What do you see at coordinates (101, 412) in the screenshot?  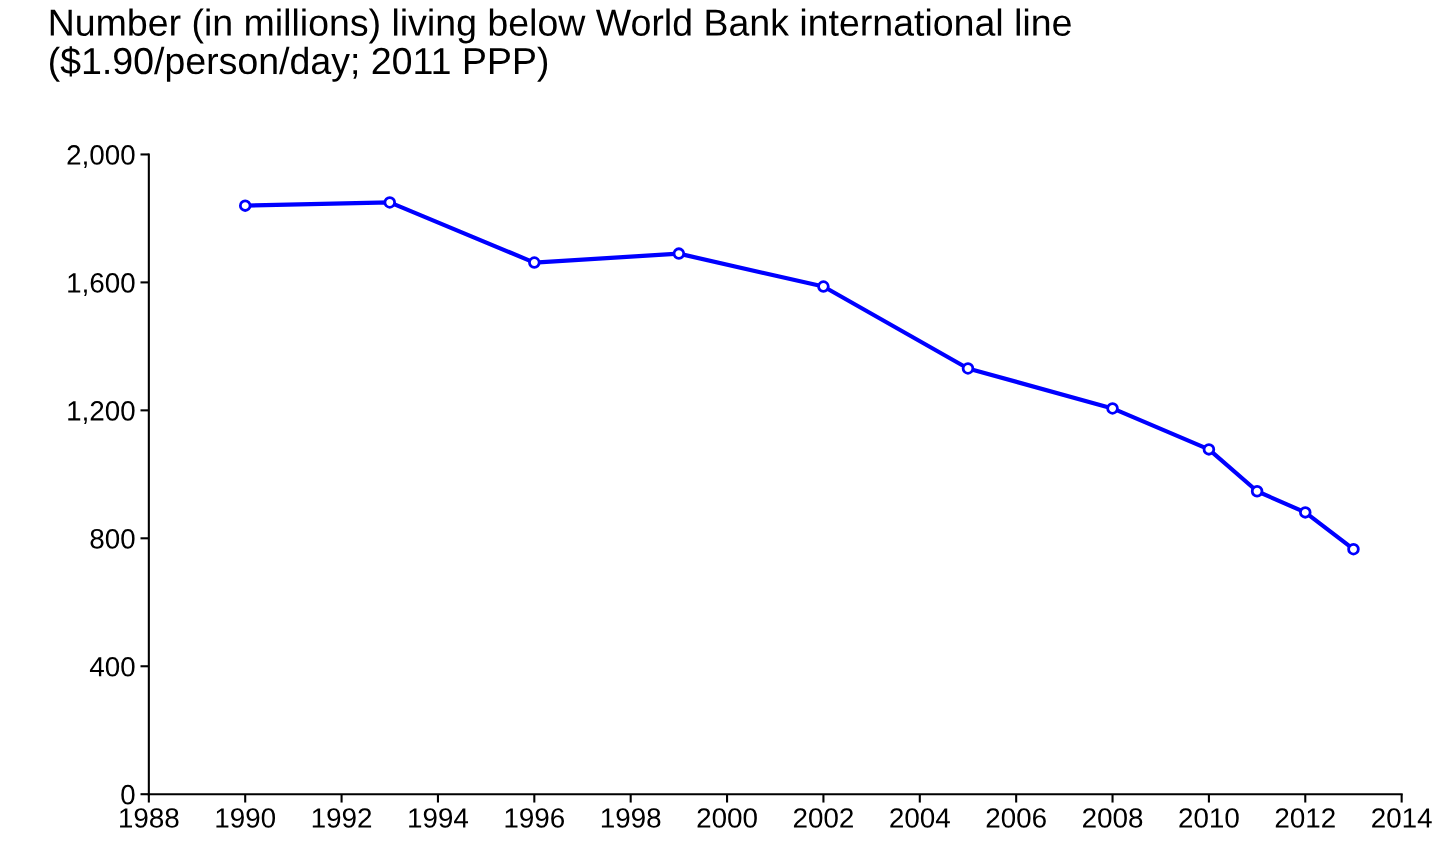 I see `y-tick-label: 1,200` at bounding box center [101, 412].